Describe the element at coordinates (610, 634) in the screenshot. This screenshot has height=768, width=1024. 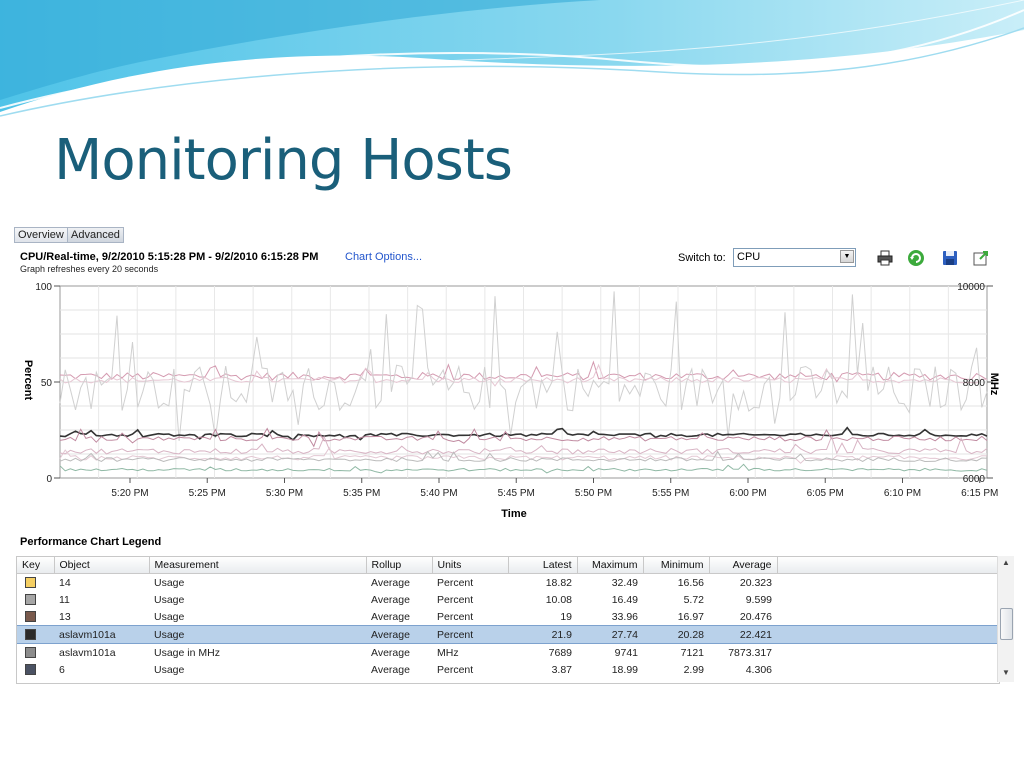
I see `legend-cell-maximum: 27.74` at that location.